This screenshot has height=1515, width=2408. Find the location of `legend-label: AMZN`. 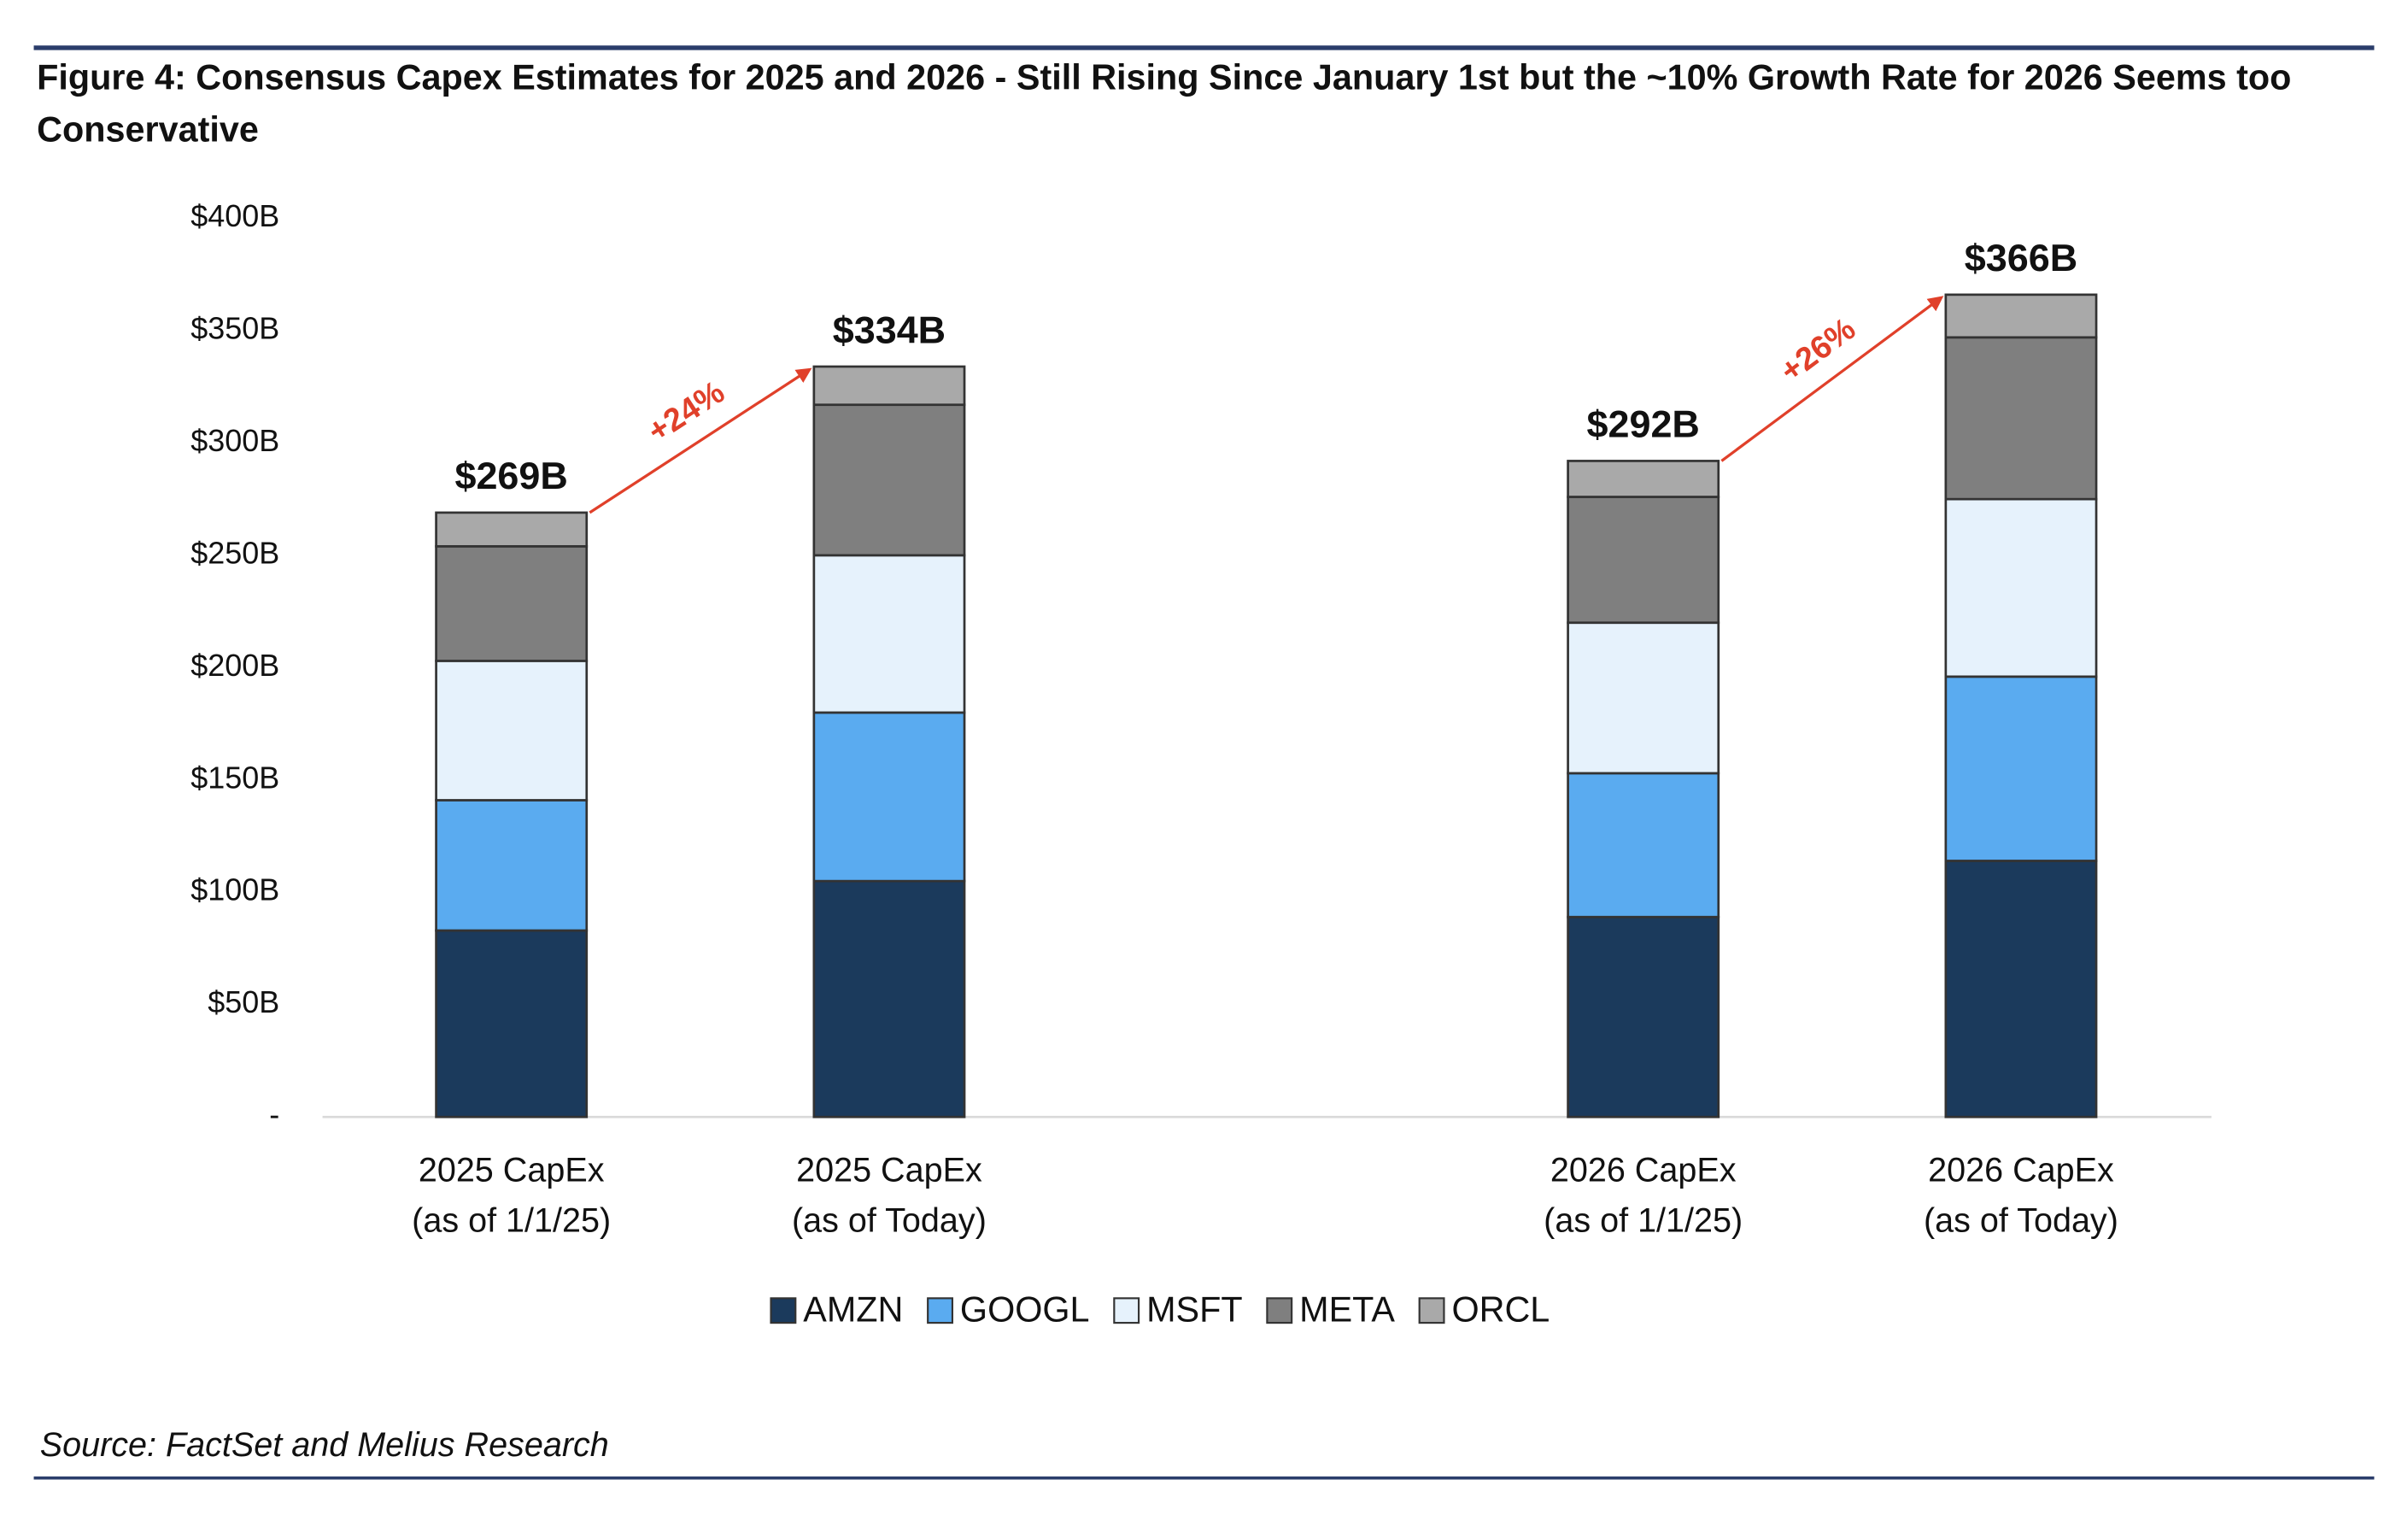

legend-label: AMZN is located at coordinates (853, 1309).